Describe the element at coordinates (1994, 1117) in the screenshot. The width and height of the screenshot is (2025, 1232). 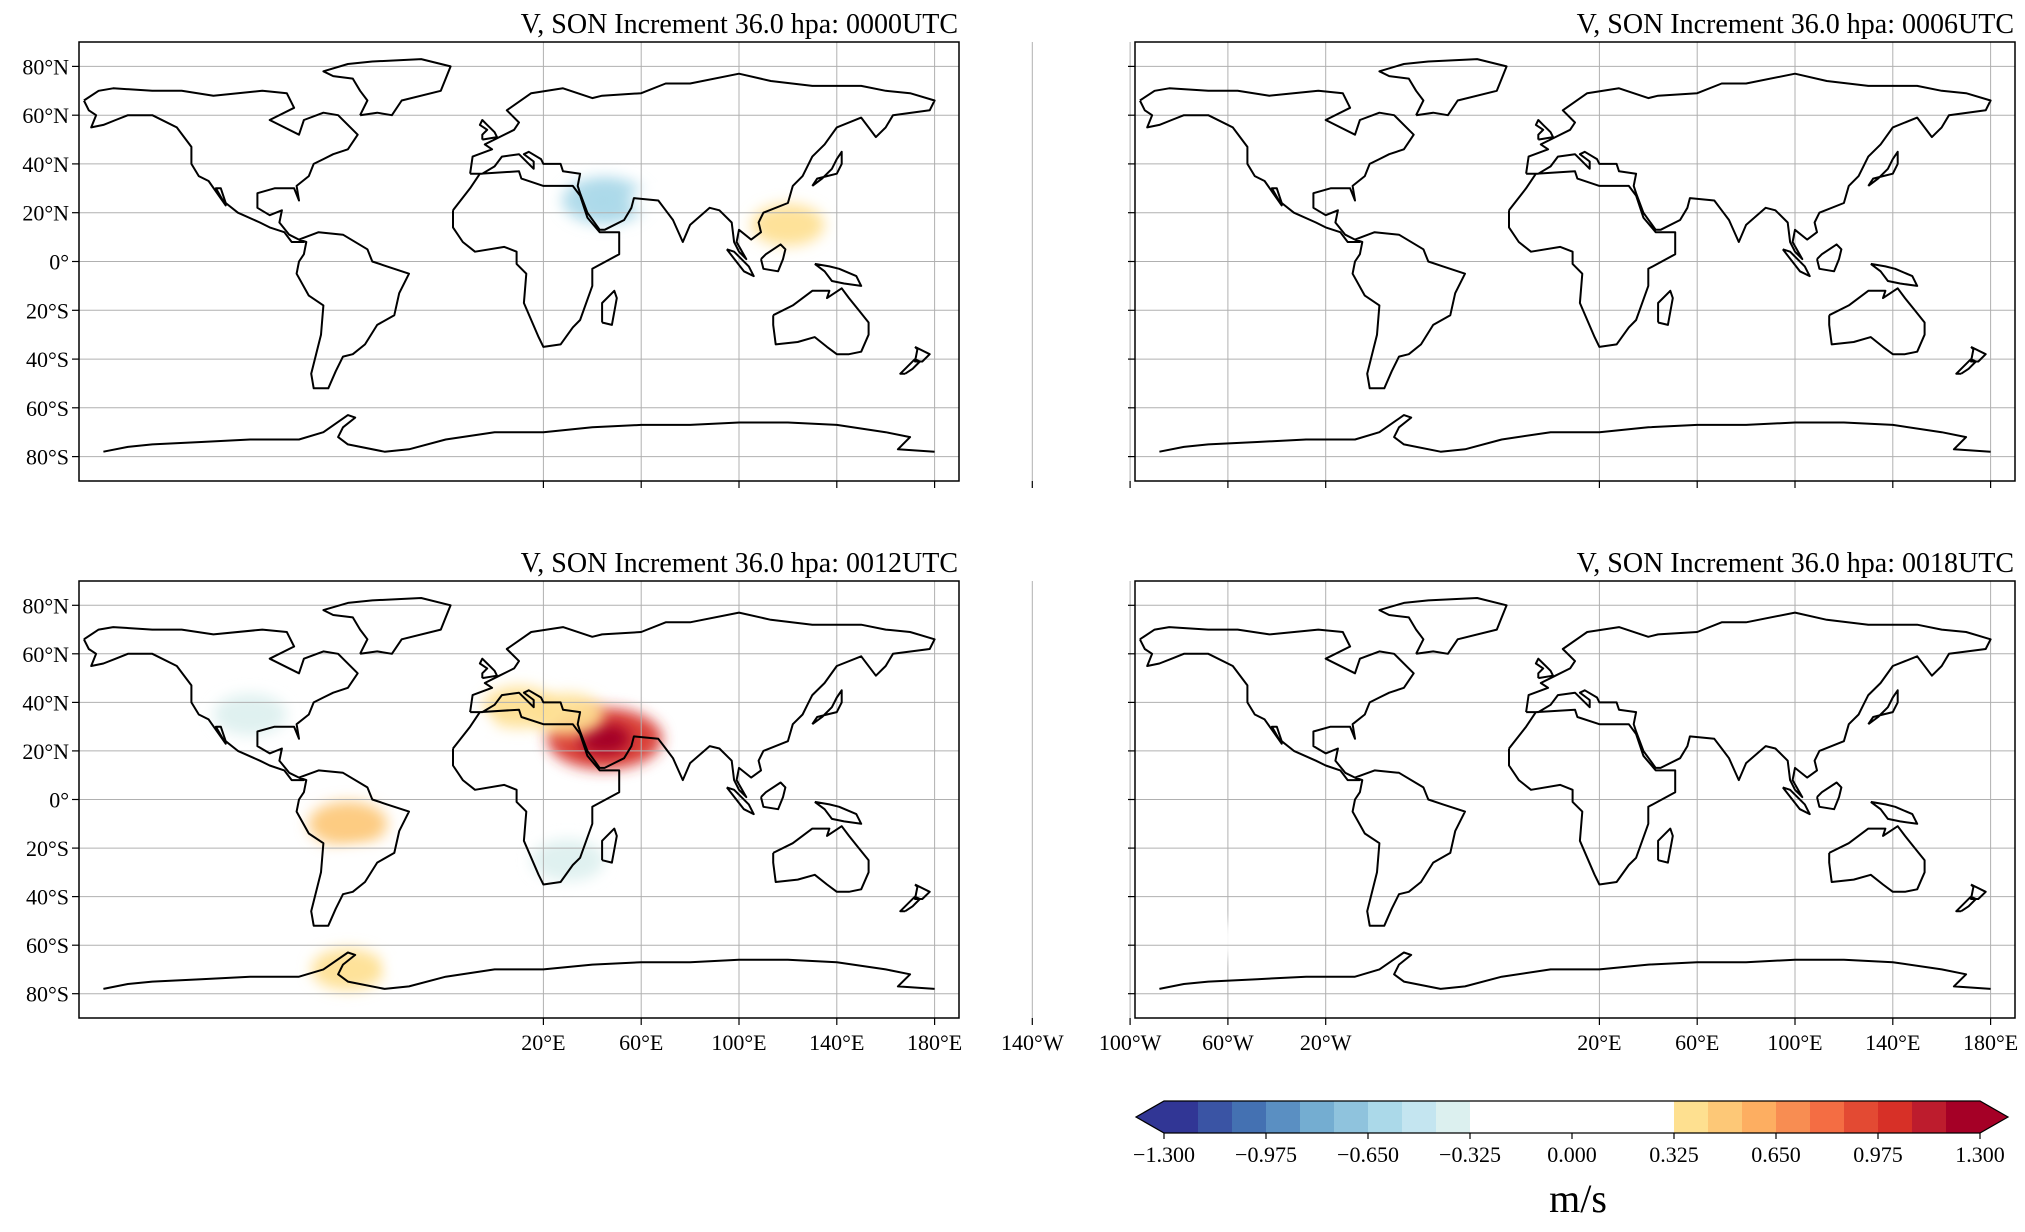
I see `colorbar-over-arrow` at that location.